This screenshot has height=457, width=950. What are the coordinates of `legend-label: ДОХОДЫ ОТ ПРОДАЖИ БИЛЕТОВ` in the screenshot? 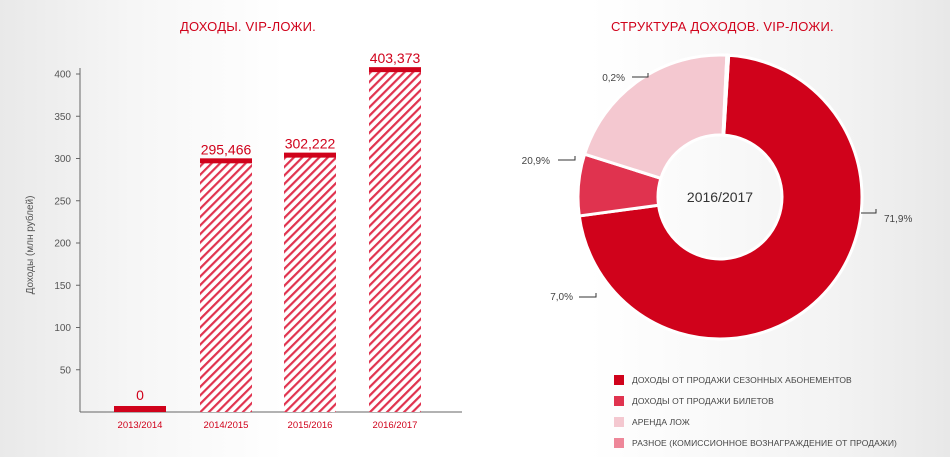 It's located at (703, 400).